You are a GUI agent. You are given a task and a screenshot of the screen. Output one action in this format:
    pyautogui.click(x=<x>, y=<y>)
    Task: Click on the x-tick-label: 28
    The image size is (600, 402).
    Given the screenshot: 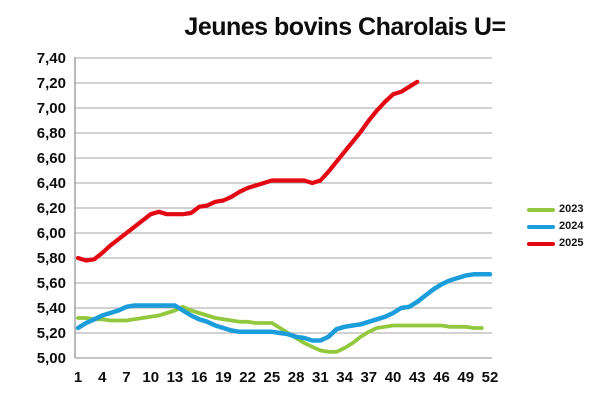 What is the action you would take?
    pyautogui.click(x=296, y=377)
    